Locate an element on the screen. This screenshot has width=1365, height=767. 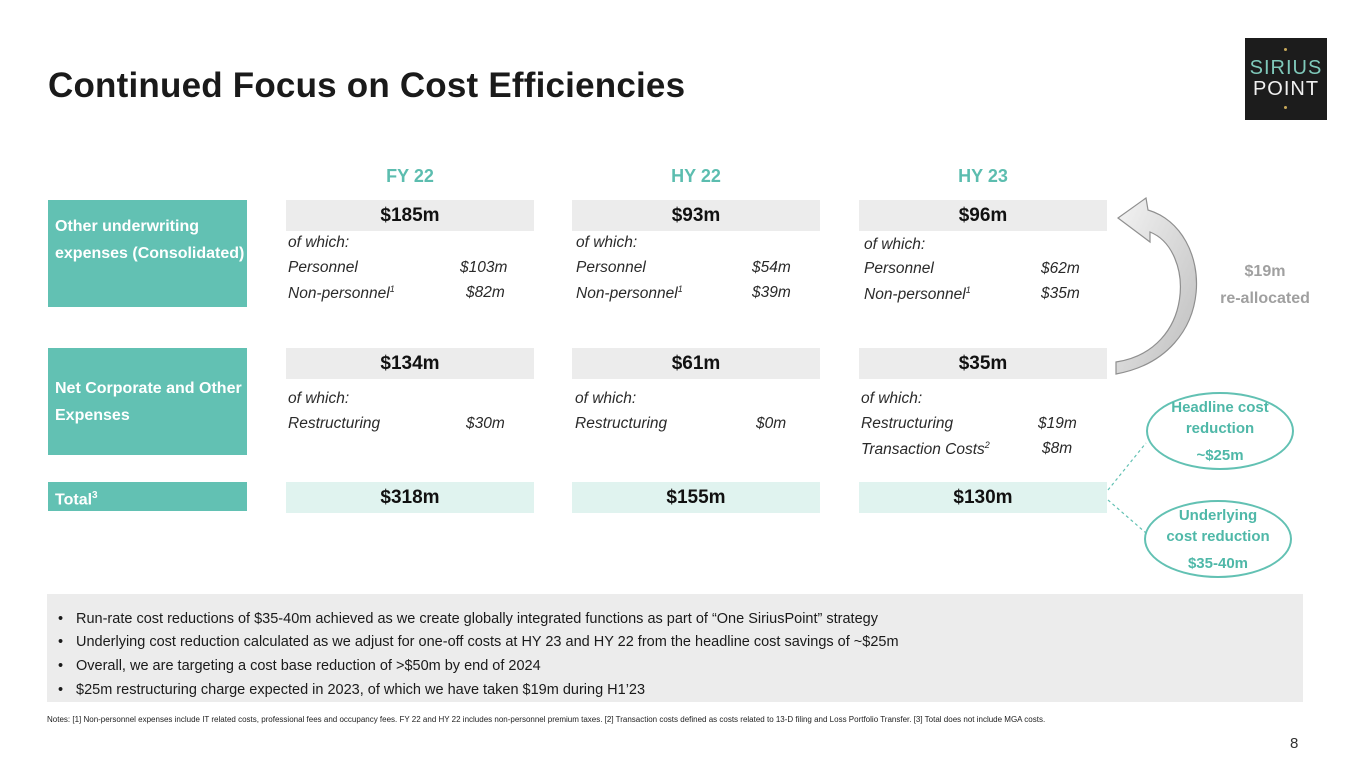
restructuring-value: $0m is located at coordinates (771, 423).